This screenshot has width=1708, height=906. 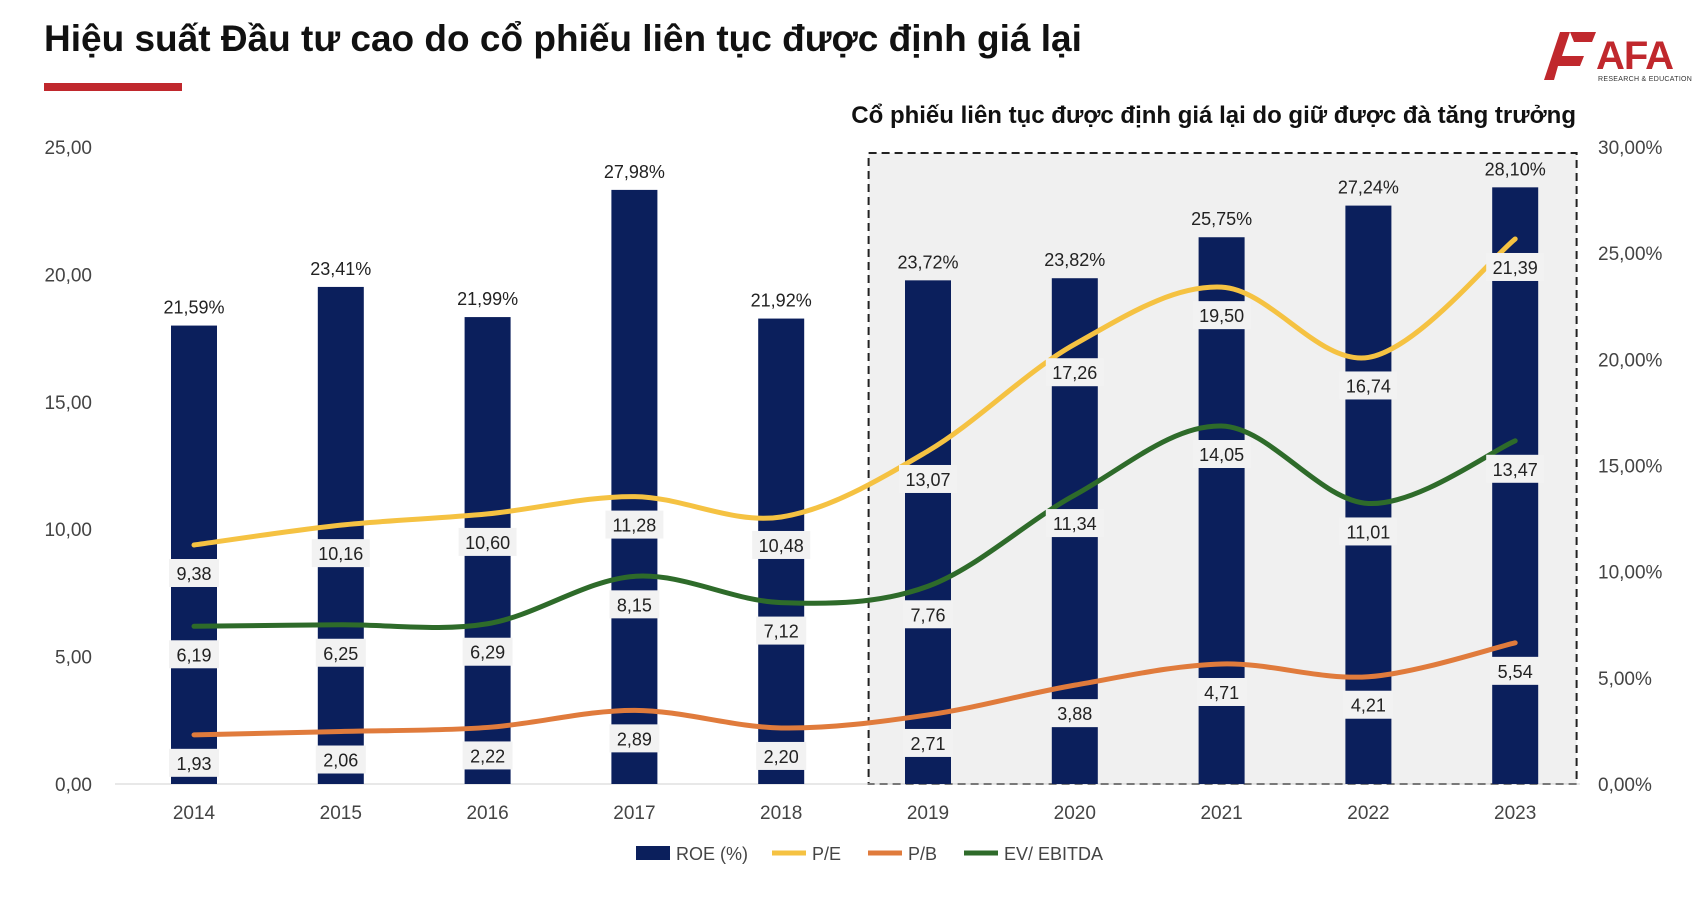 I want to click on line-value-label: 16,74, so click(x=1368, y=386).